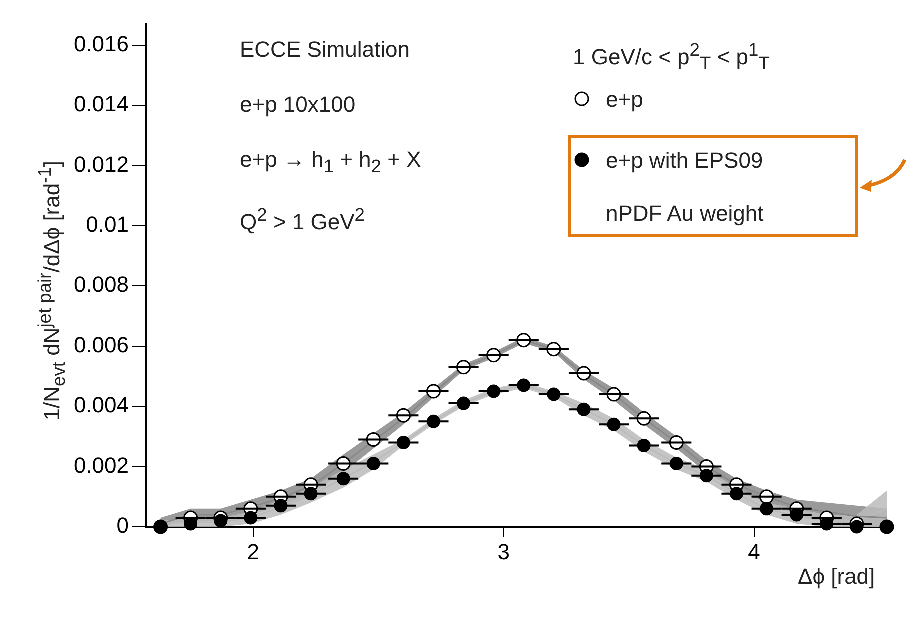 Image resolution: width=906 pixels, height=618 pixels. I want to click on y-tick-label: 0.008, so click(101, 285).